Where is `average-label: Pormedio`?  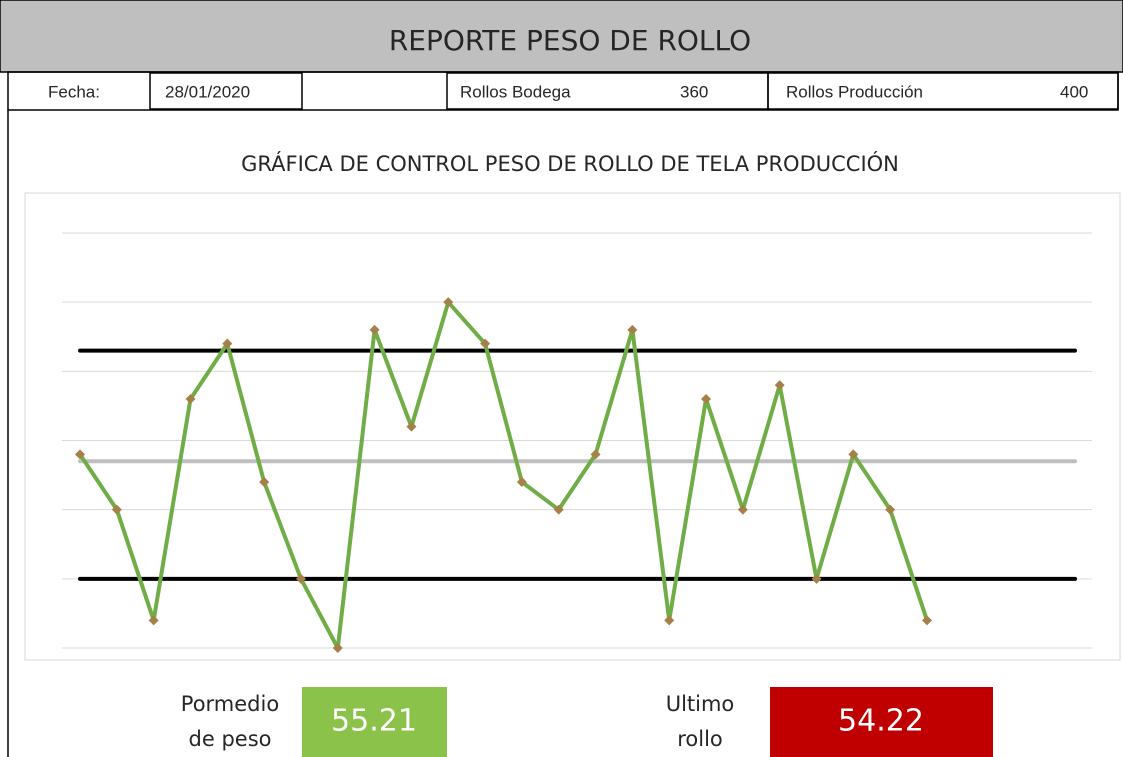
average-label: Pormedio is located at coordinates (230, 704).